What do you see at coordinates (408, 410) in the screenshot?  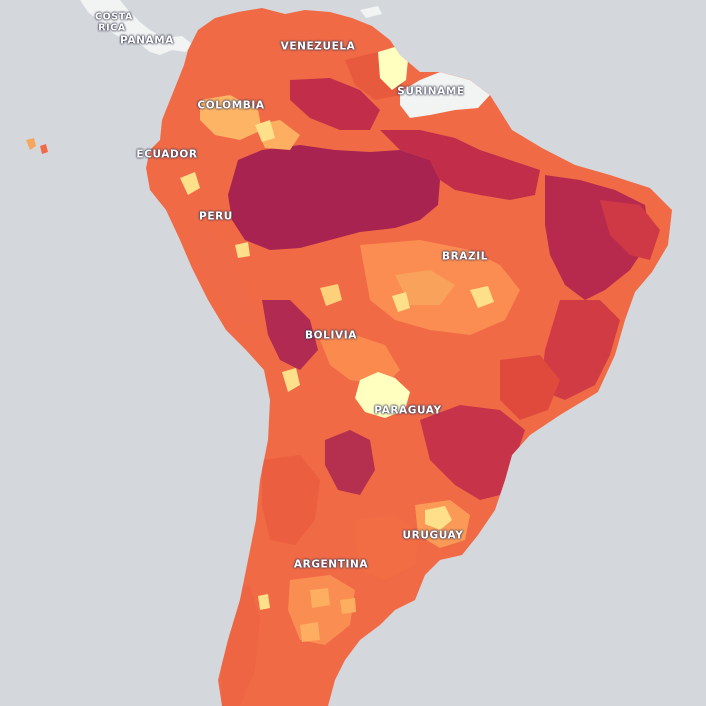 I see `label-paraguay: PARAGUAY` at bounding box center [408, 410].